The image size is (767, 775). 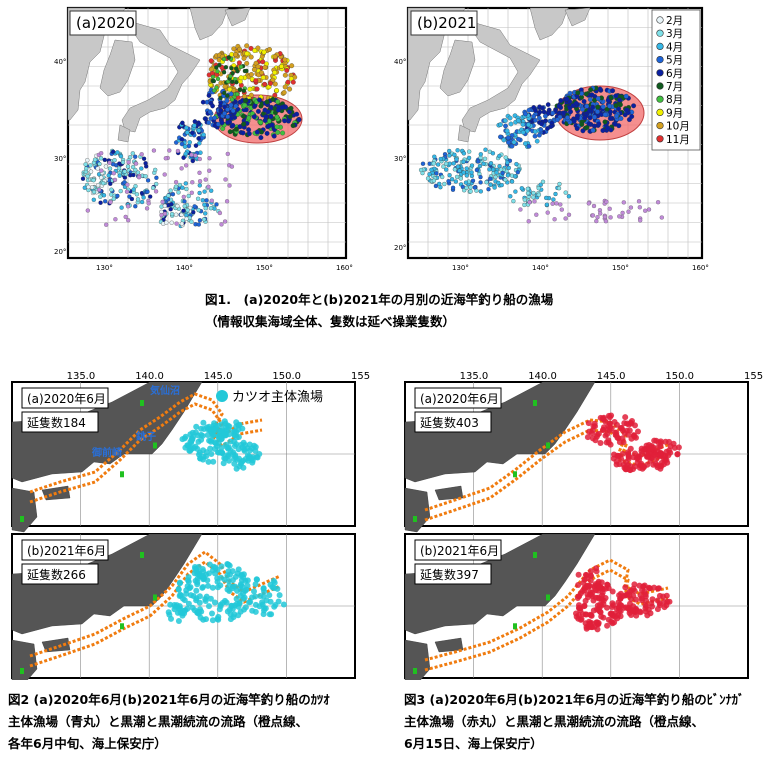 What do you see at coordinates (611, 376) in the screenshot?
I see `lon-tick: 145.0` at bounding box center [611, 376].